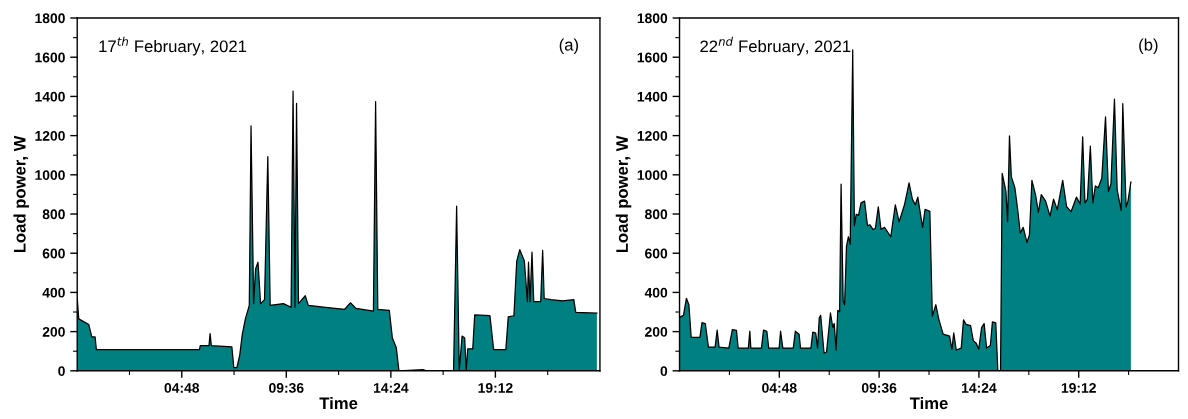 This screenshot has height=419, width=1188. What do you see at coordinates (173, 46) in the screenshot?
I see `annotation: 17$^{th}$ February, 2021` at bounding box center [173, 46].